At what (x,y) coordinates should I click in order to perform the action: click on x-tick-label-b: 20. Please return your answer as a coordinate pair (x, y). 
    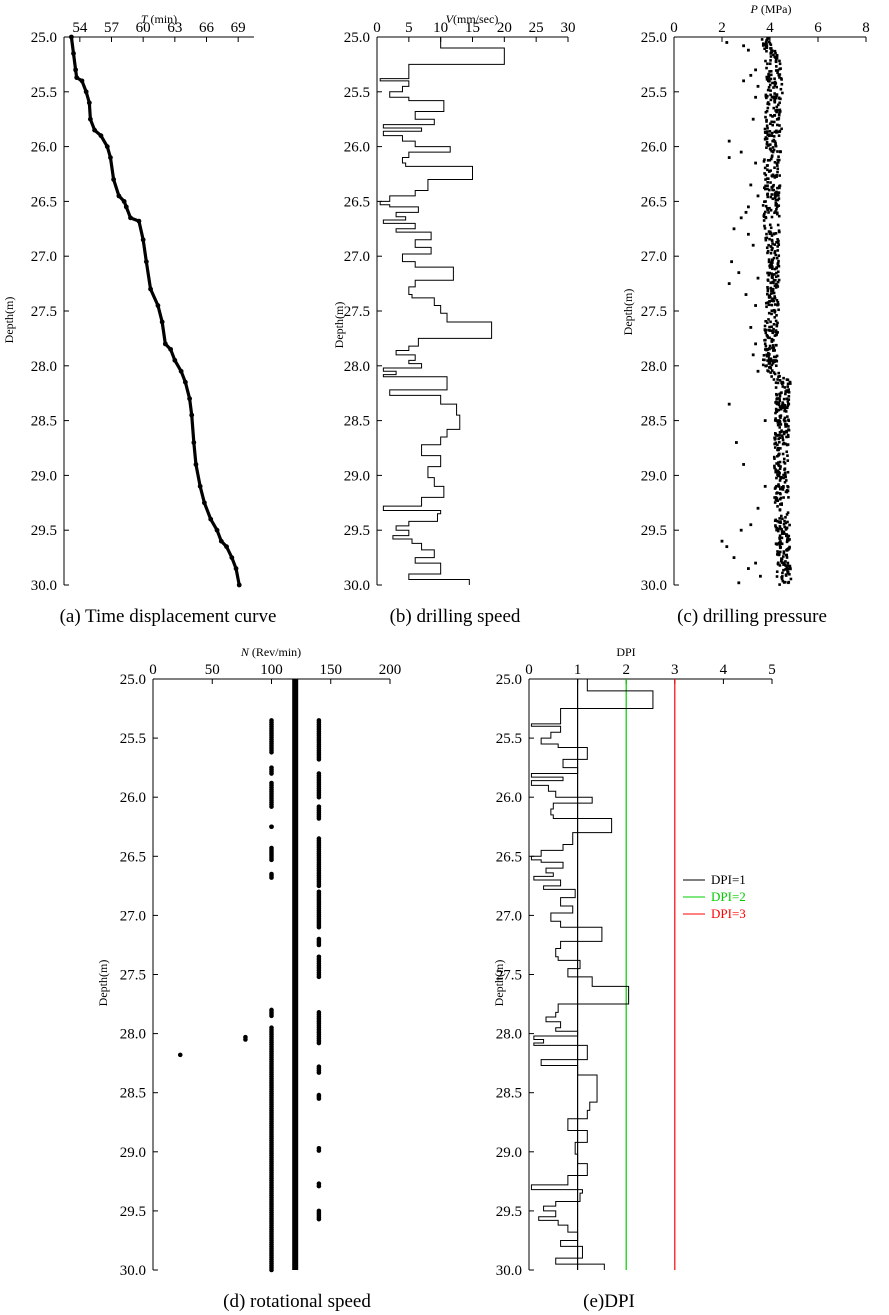
    Looking at the image, I should click on (504, 28).